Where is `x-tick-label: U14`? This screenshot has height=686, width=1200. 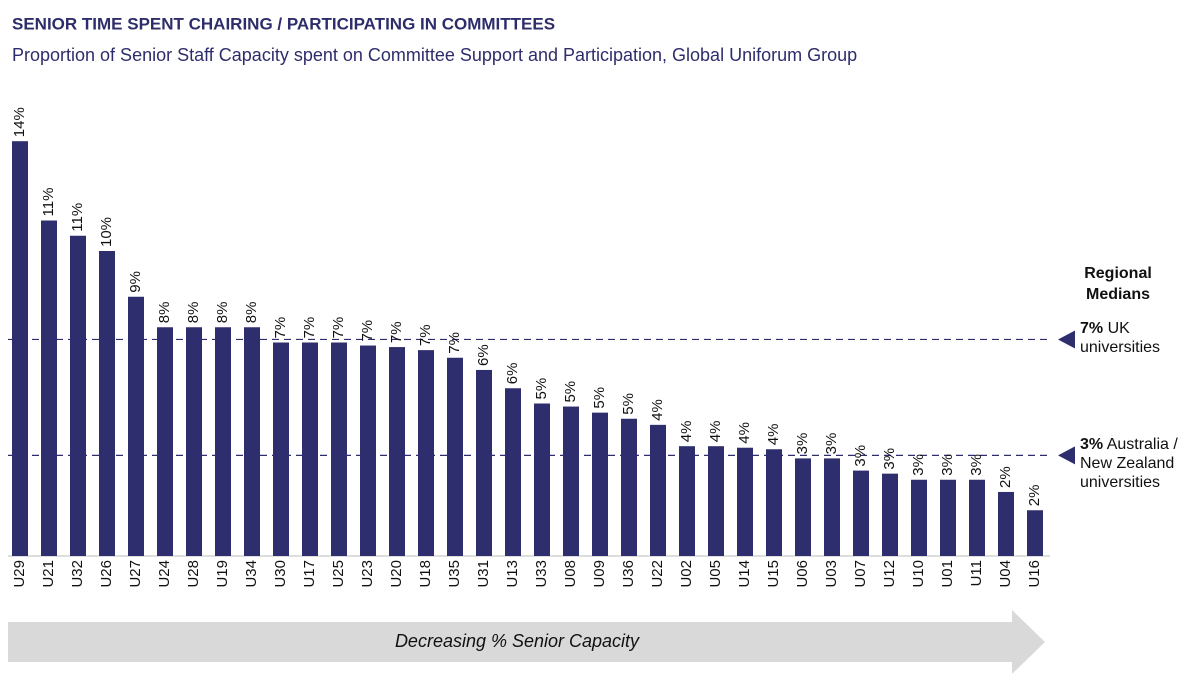 x-tick-label: U14 is located at coordinates (744, 574).